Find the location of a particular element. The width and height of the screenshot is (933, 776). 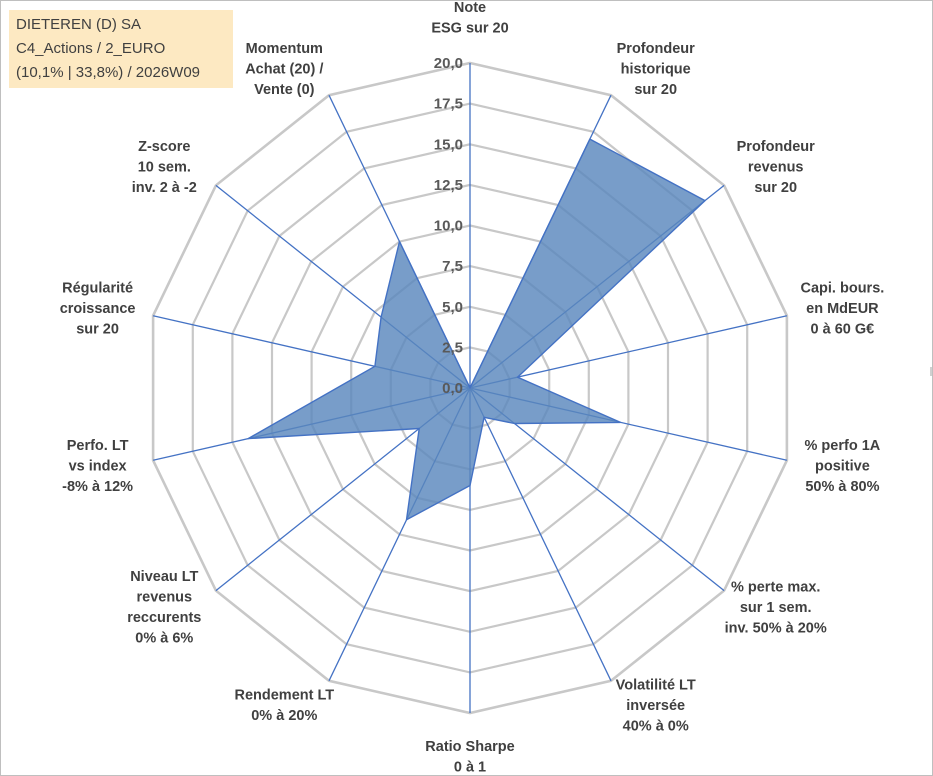

axis-label-line: en MdEUR is located at coordinates (842, 309).